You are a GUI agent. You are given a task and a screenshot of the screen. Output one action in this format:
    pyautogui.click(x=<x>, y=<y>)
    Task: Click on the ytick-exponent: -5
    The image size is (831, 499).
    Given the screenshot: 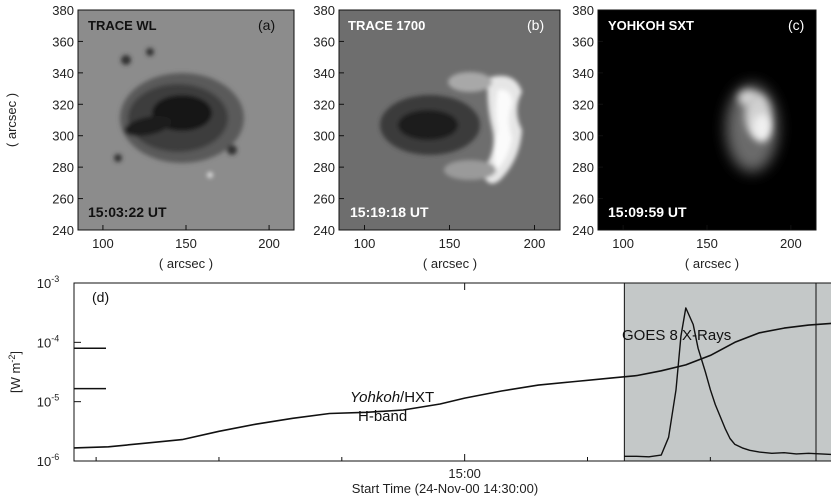 What is the action you would take?
    pyautogui.click(x=55, y=398)
    